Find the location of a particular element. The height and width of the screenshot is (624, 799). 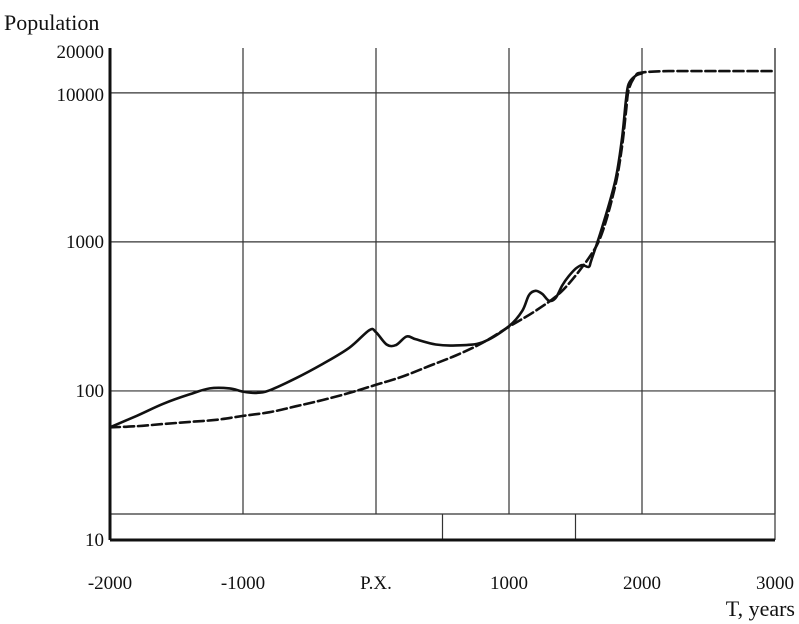

y-tick-label-1: 100 is located at coordinates (90, 391).